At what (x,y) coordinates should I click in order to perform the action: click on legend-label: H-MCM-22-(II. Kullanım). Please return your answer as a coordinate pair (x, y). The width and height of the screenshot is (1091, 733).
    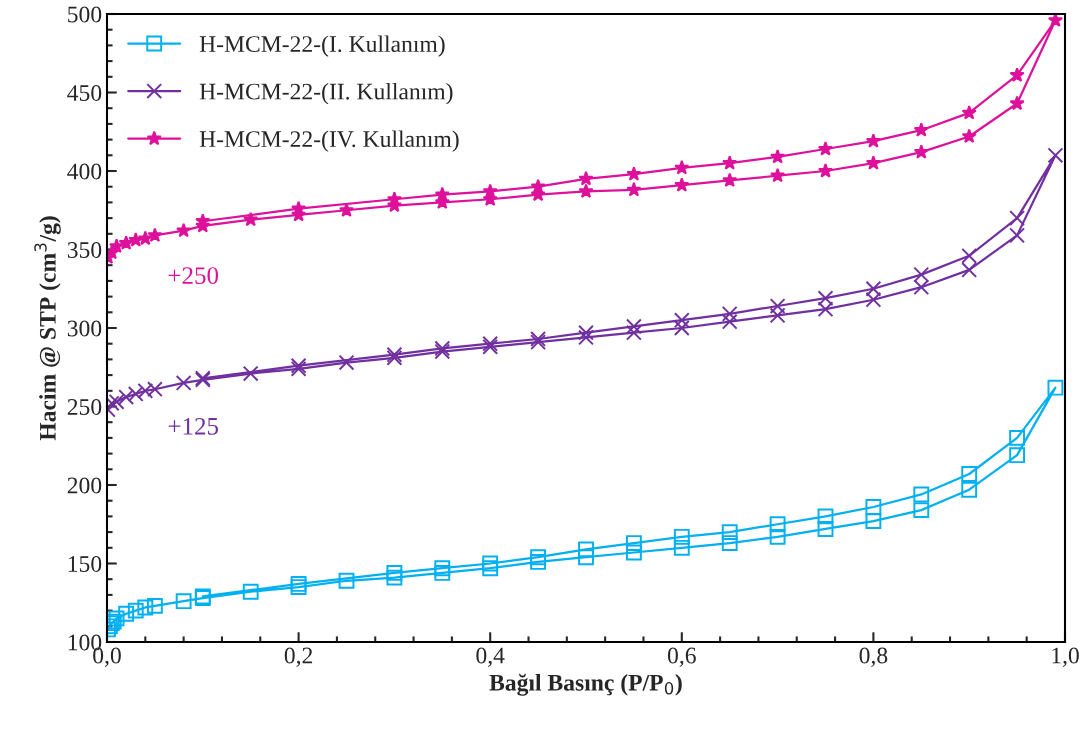
    Looking at the image, I should click on (326, 93).